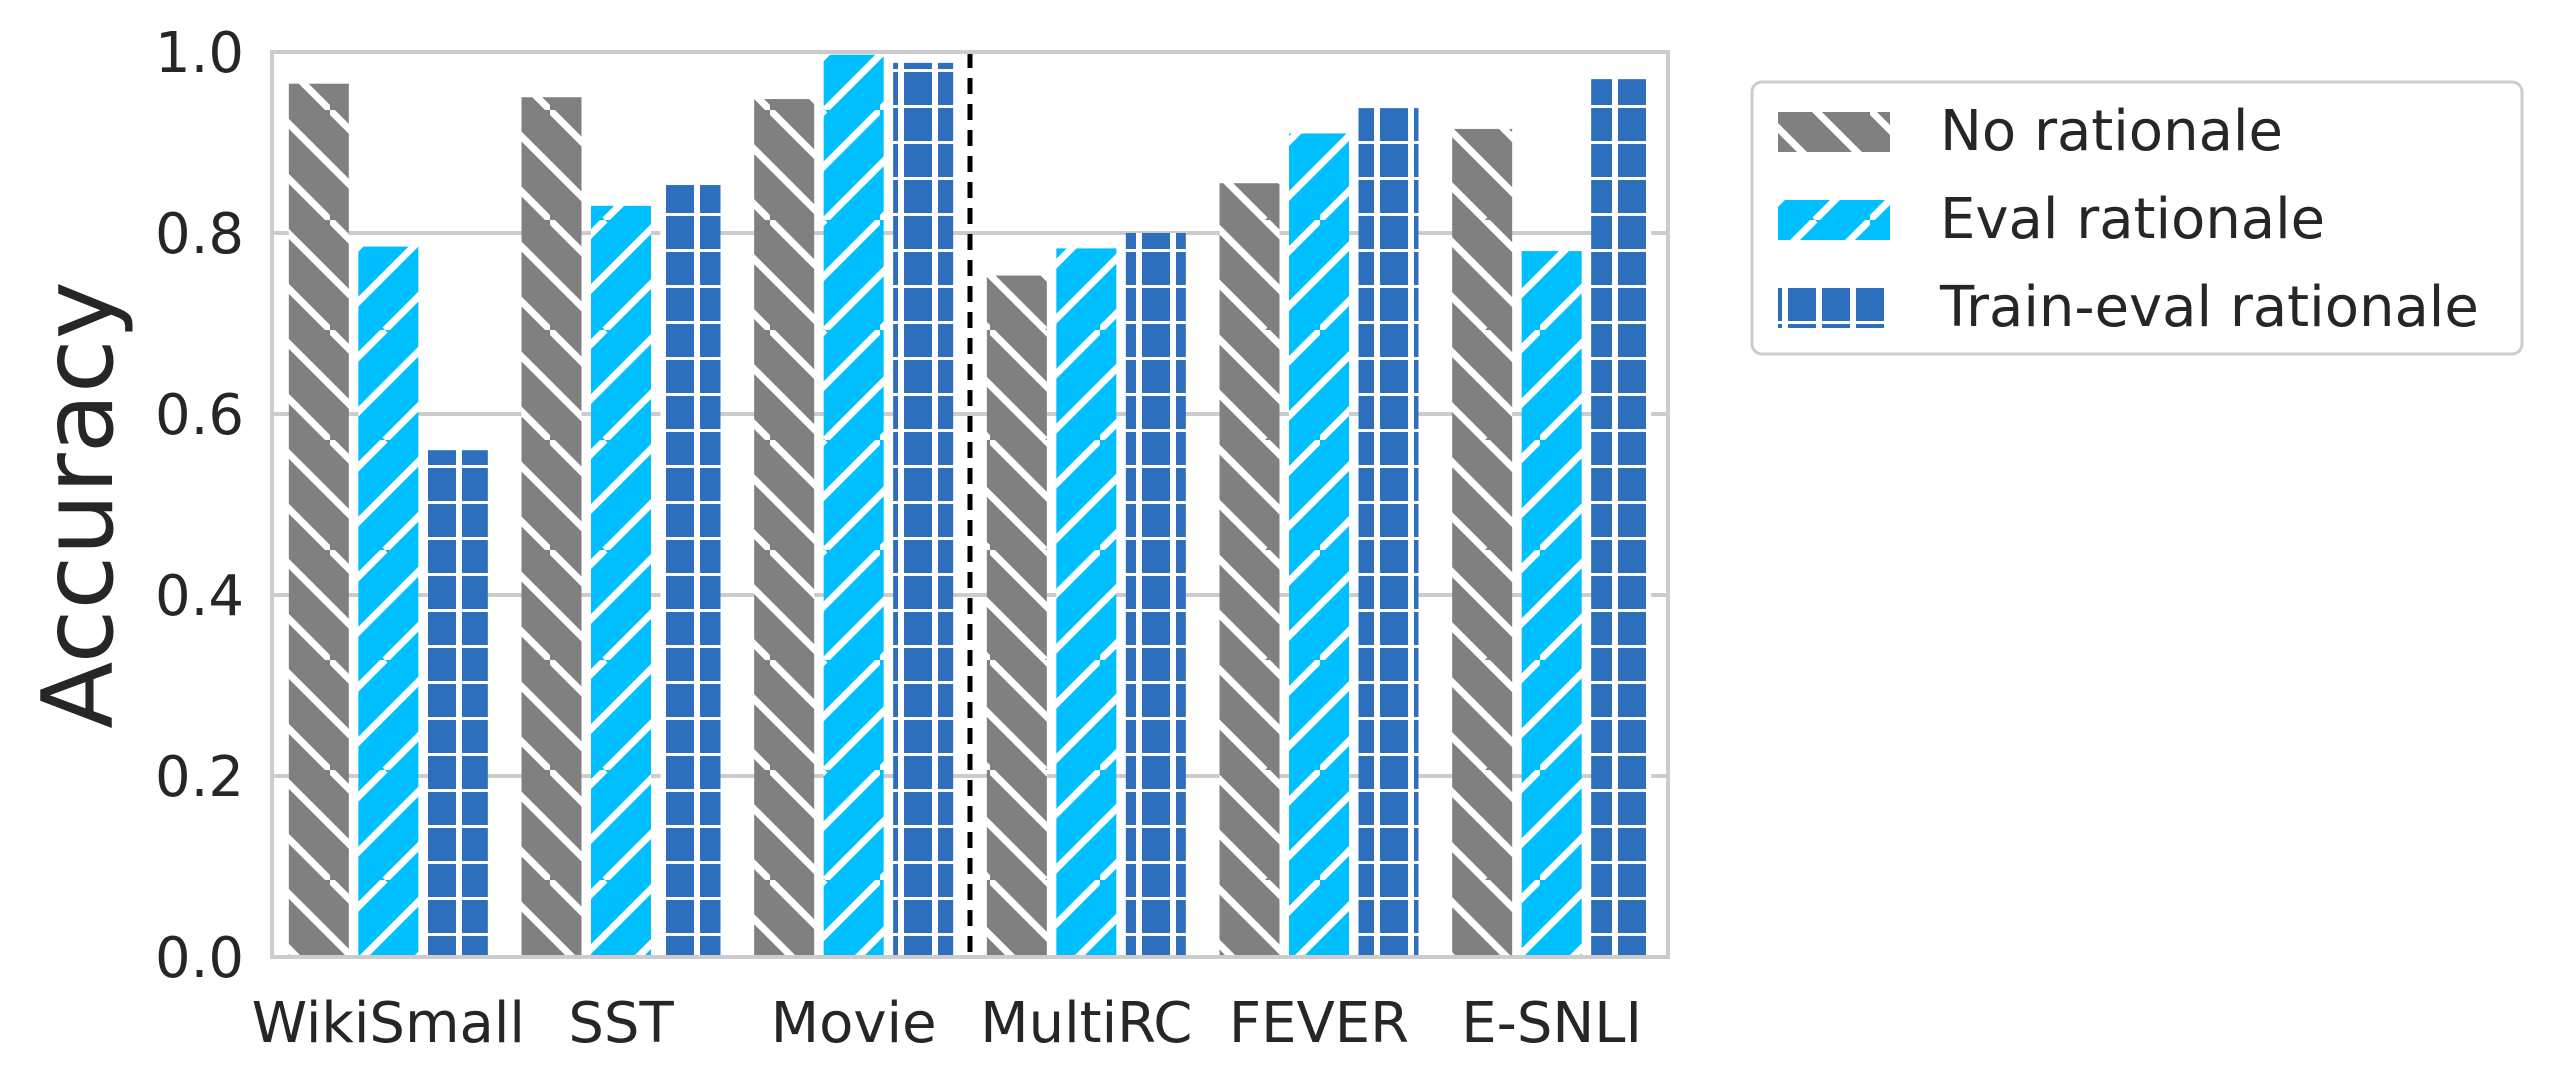  What do you see at coordinates (388, 1023) in the screenshot?
I see `x-tick-label: WikiSmall` at bounding box center [388, 1023].